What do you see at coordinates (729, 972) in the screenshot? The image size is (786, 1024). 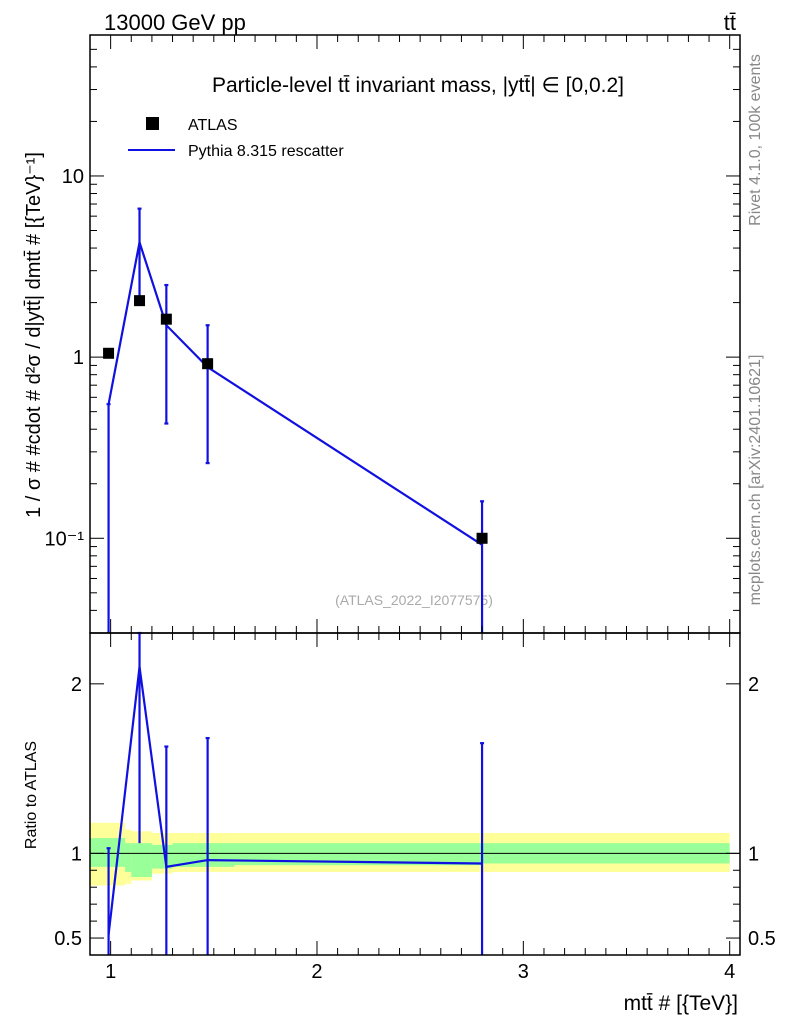 I see `x-tick-label: 4` at bounding box center [729, 972].